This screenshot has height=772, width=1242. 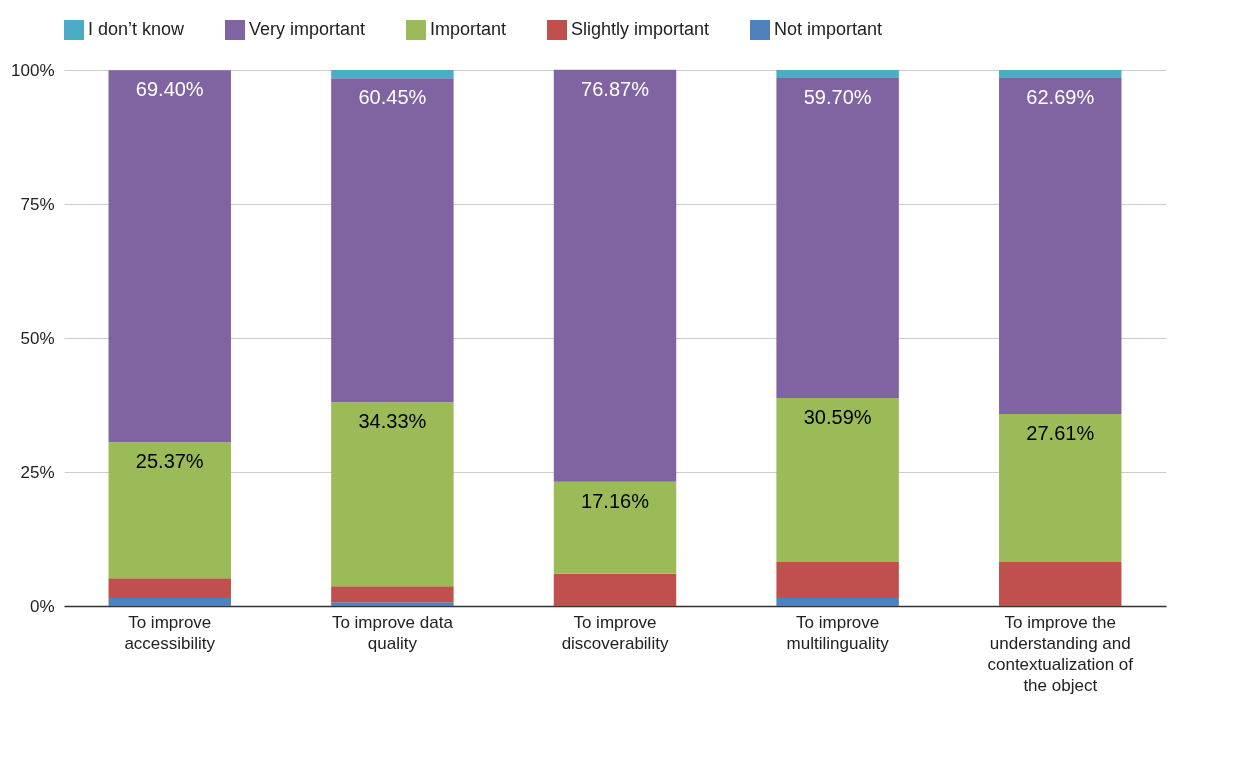 What do you see at coordinates (1060, 433) in the screenshot?
I see `data-label: 27.61%` at bounding box center [1060, 433].